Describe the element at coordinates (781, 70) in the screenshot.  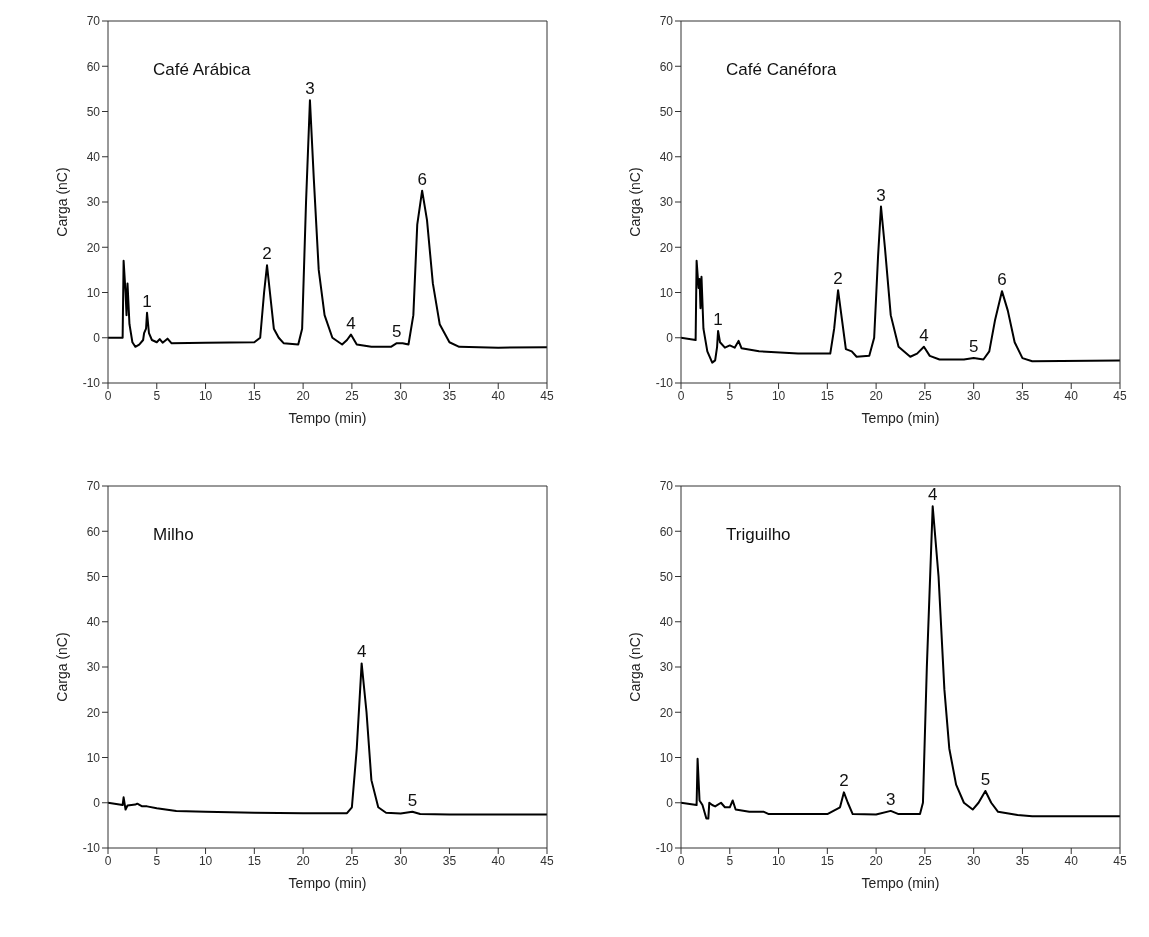
I see `text: Café Canéfora` at that location.